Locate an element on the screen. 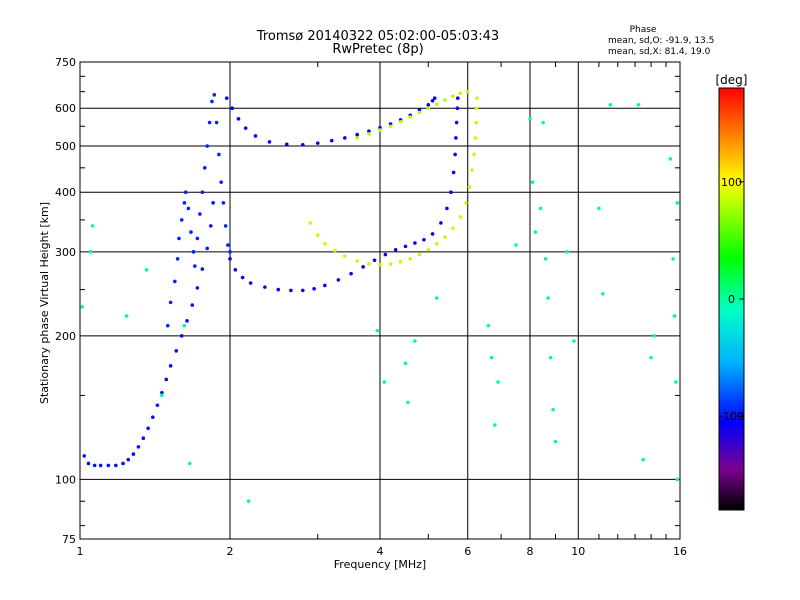  y-axis-label: Stationary phase Virtual Height [km] is located at coordinates (44, 303).